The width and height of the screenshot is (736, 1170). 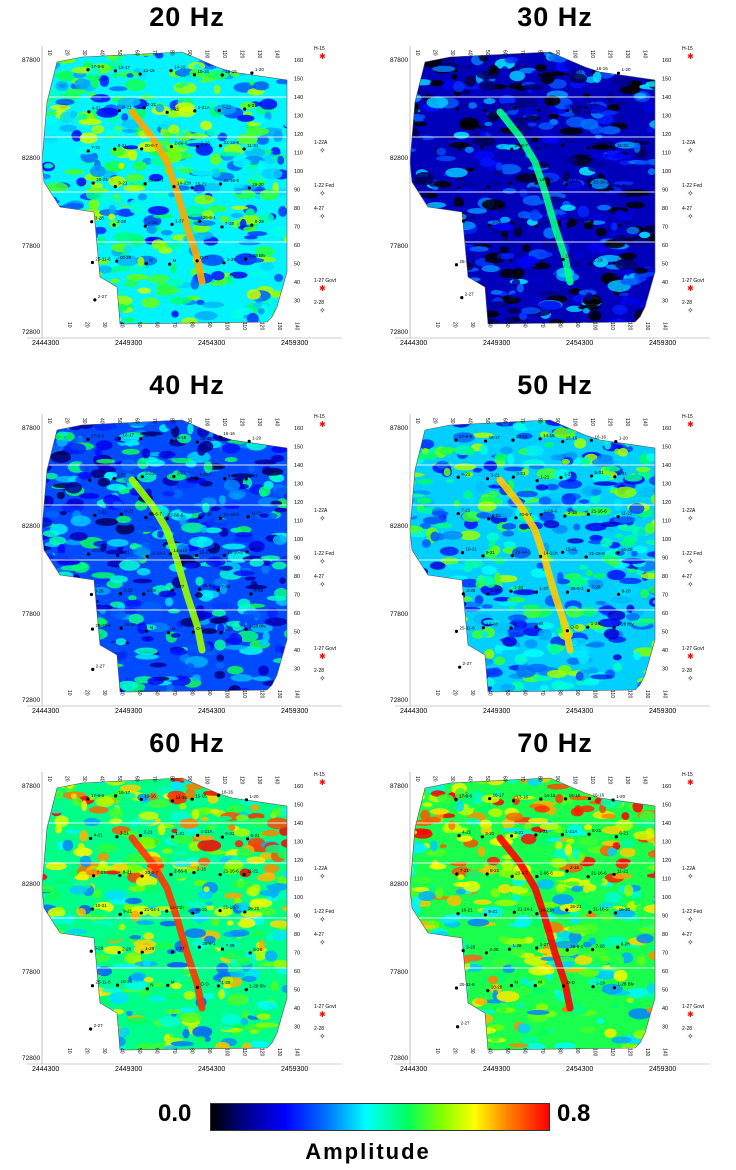 What do you see at coordinates (153, 222) in the screenshot?
I see `well-label: 1-28` at bounding box center [153, 222].